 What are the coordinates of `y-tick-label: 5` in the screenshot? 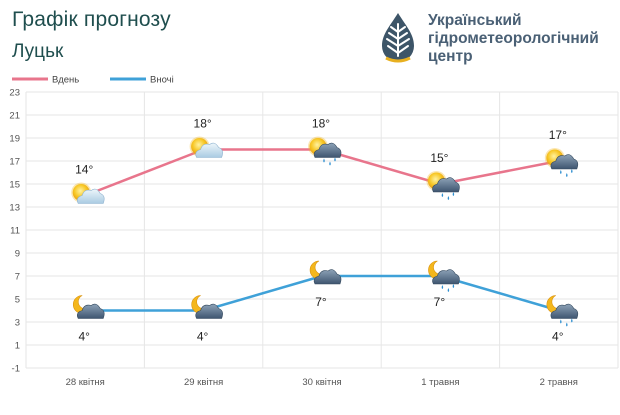 It's located at (17, 300).